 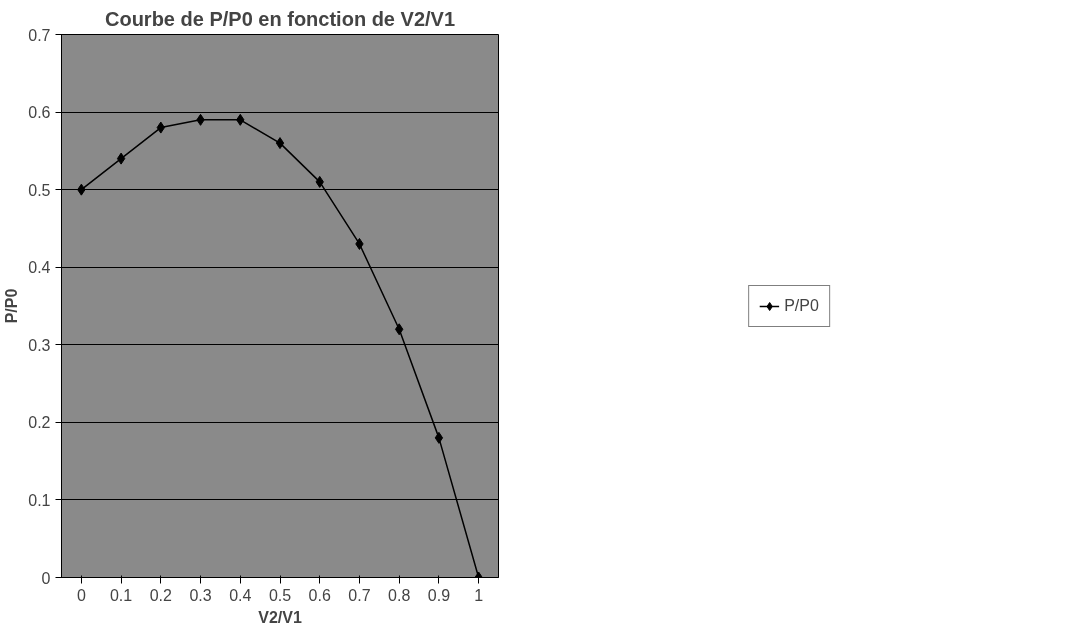 I want to click on x-tick-label: 0.3, so click(x=200, y=595).